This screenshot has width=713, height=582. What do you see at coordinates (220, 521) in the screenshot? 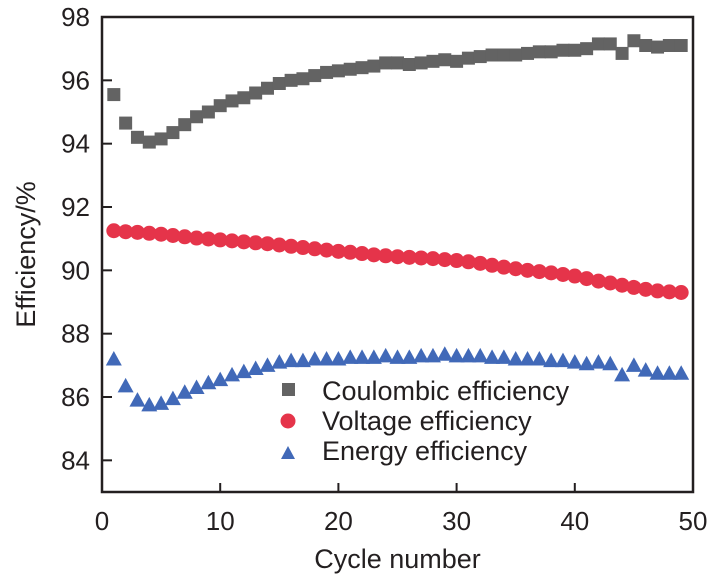
I see `x-tick-label: 10` at bounding box center [220, 521].